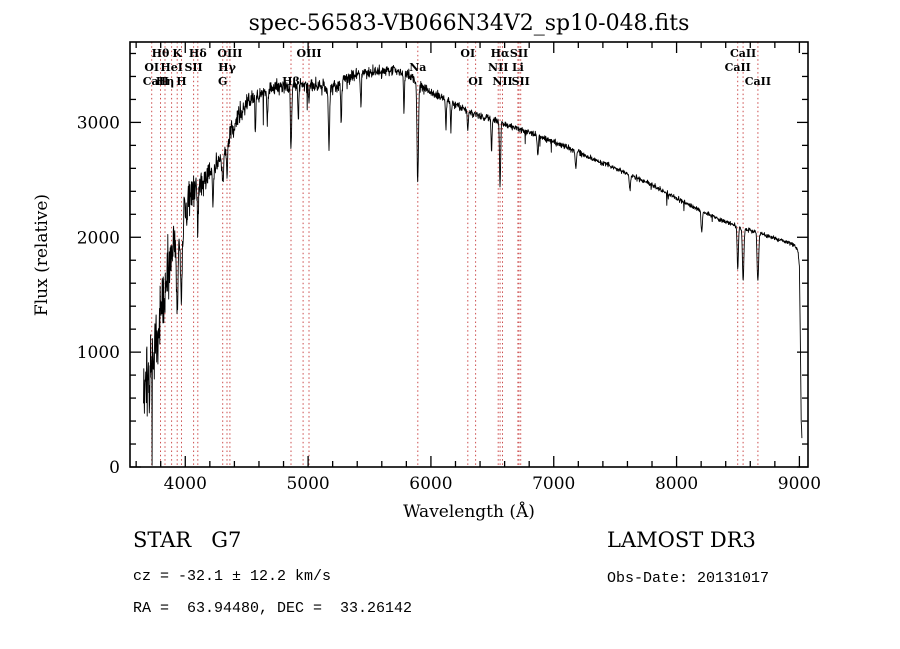 This screenshot has height=649, width=900. Describe the element at coordinates (98, 123) in the screenshot. I see `y-tick-label: 3000` at that location.